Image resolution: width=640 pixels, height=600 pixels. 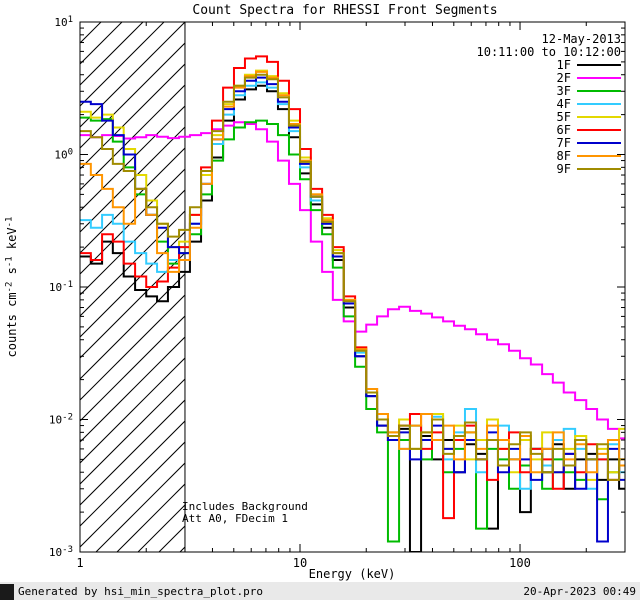 What do you see at coordinates (63, 154) in the screenshot?
I see `y-tick-label: 100` at bounding box center [63, 154].